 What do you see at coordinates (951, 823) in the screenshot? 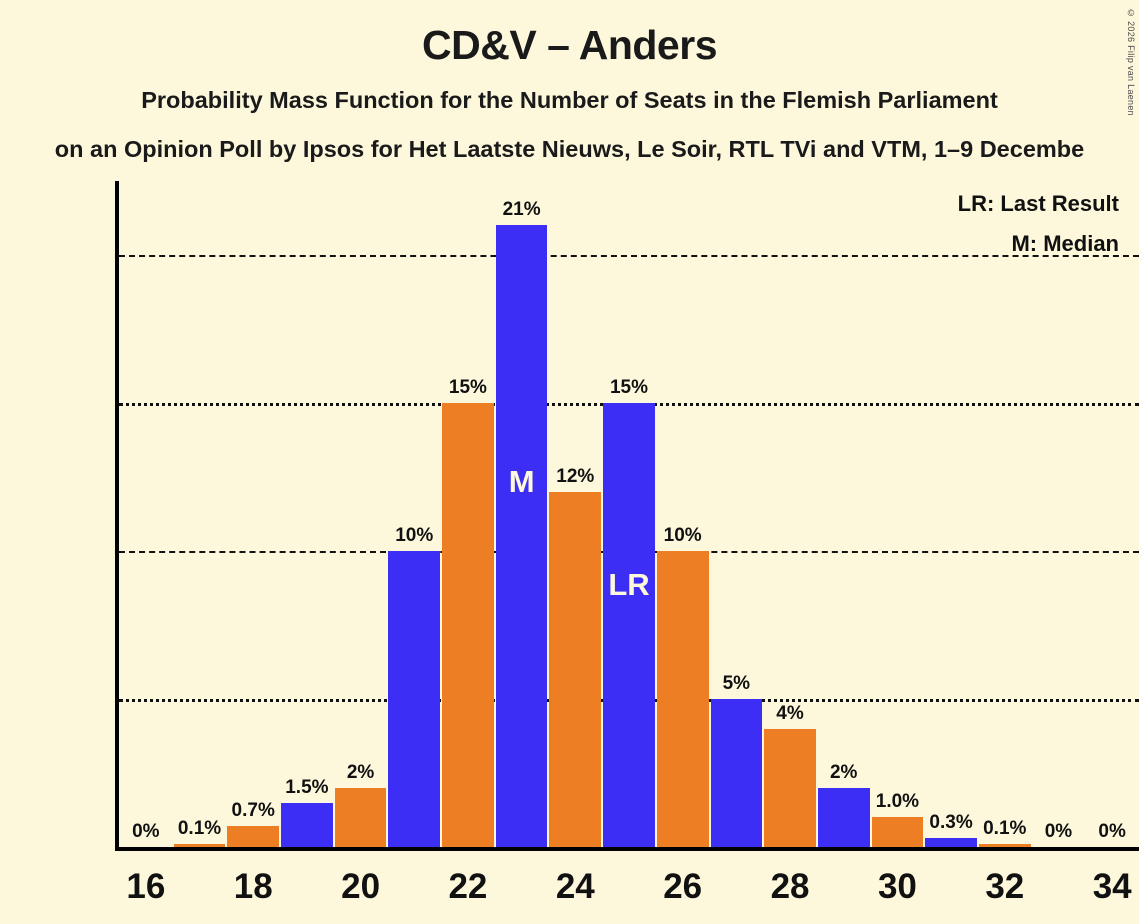
I see `bar-value-label-seat-31: 0.3%` at bounding box center [951, 823].